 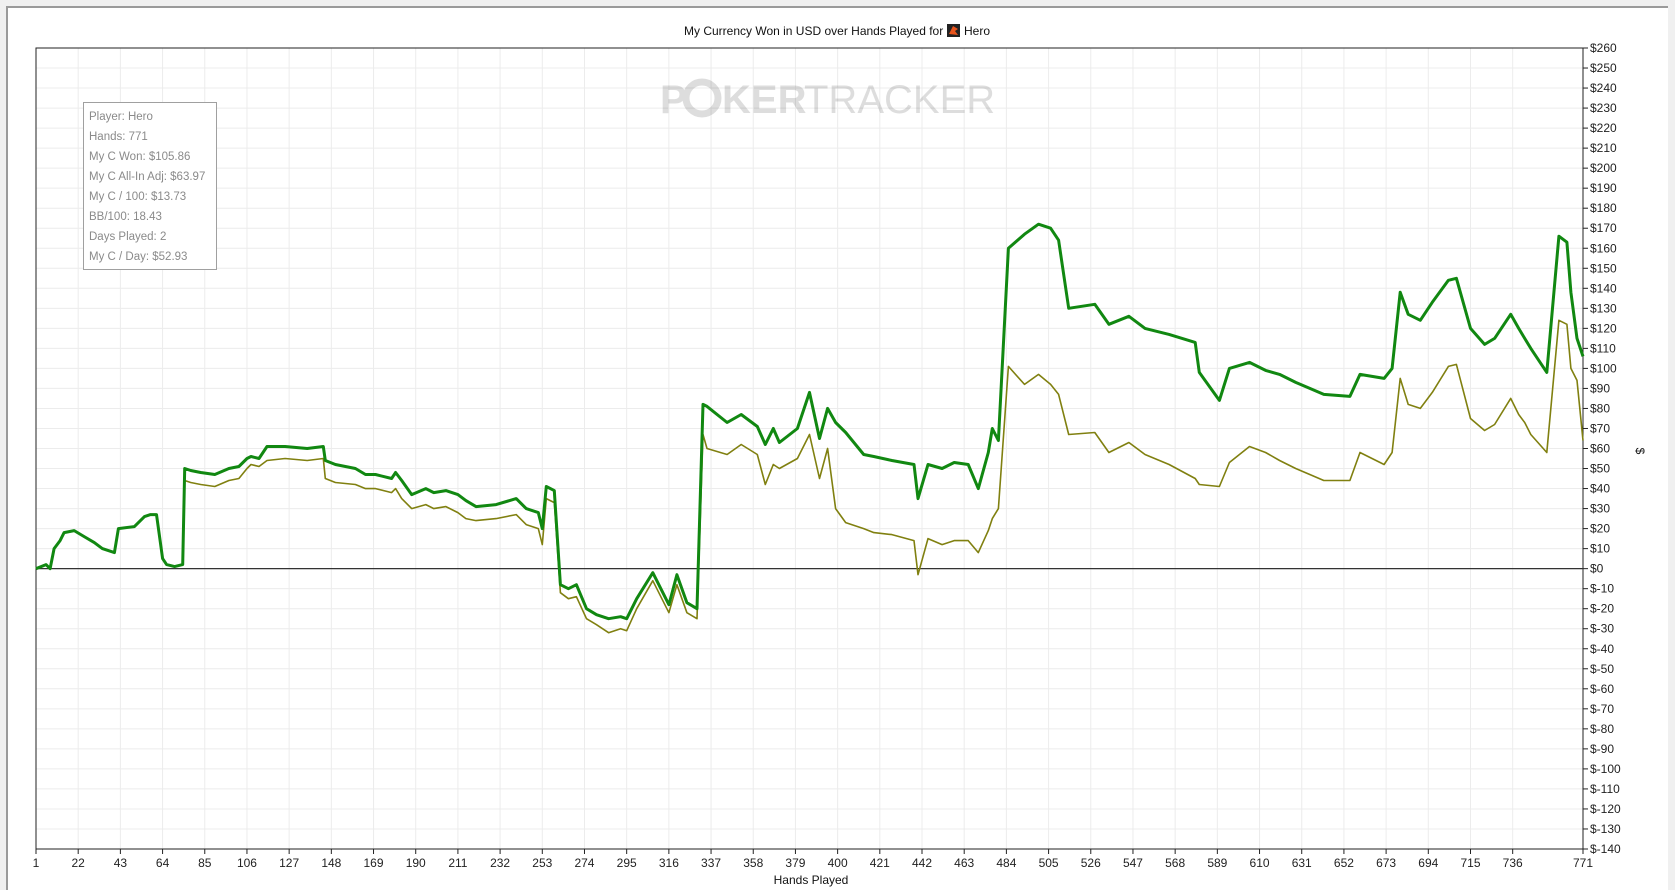 What do you see at coordinates (1600, 549) in the screenshot?
I see `y-tick-label: $10` at bounding box center [1600, 549].